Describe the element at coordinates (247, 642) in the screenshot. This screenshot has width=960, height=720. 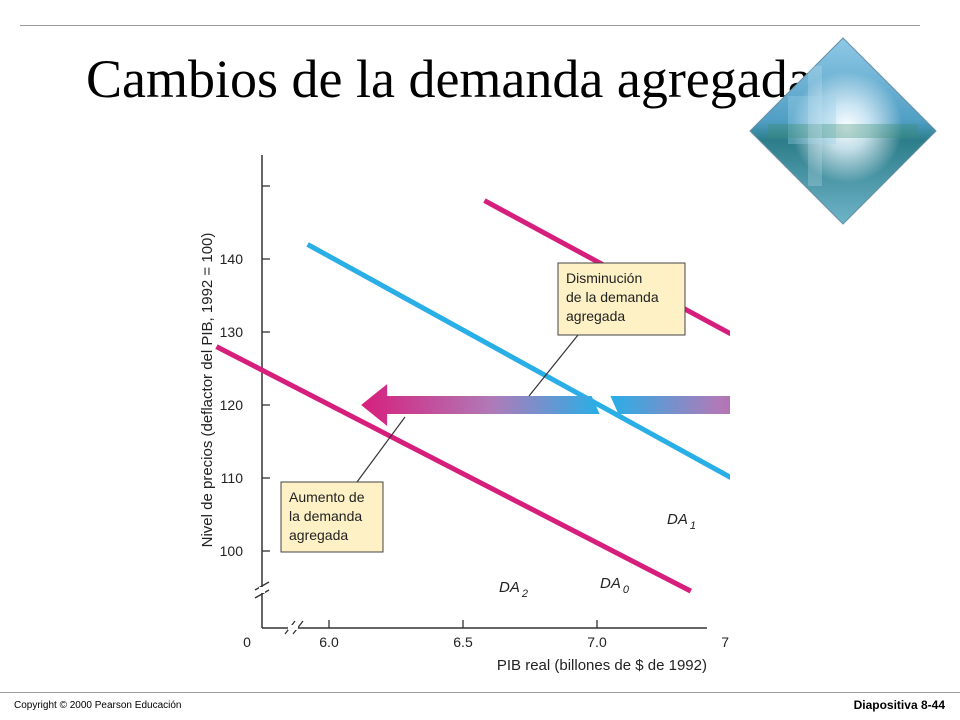
I see `x-tick-label-origin: 0` at that location.